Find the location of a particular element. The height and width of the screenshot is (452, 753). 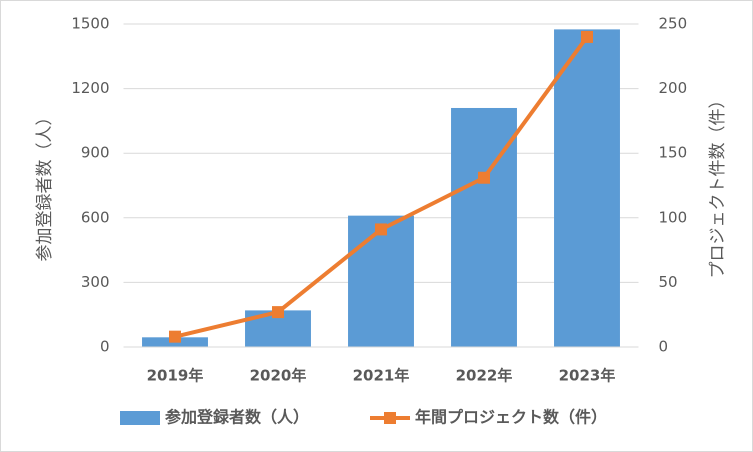

y2-tick-label: 50 is located at coordinates (668, 282).